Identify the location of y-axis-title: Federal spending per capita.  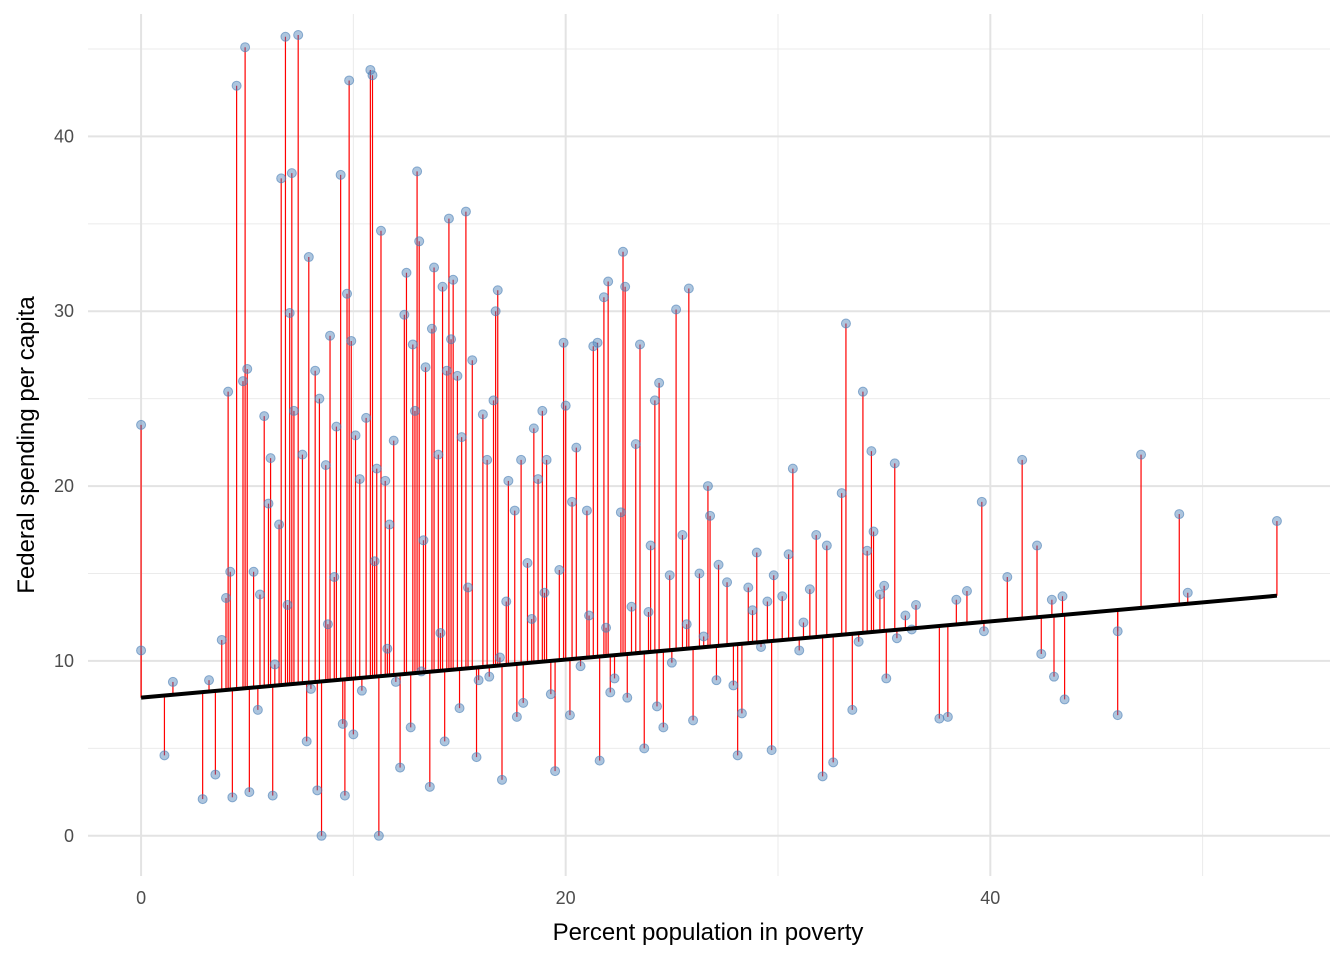
(26, 445).